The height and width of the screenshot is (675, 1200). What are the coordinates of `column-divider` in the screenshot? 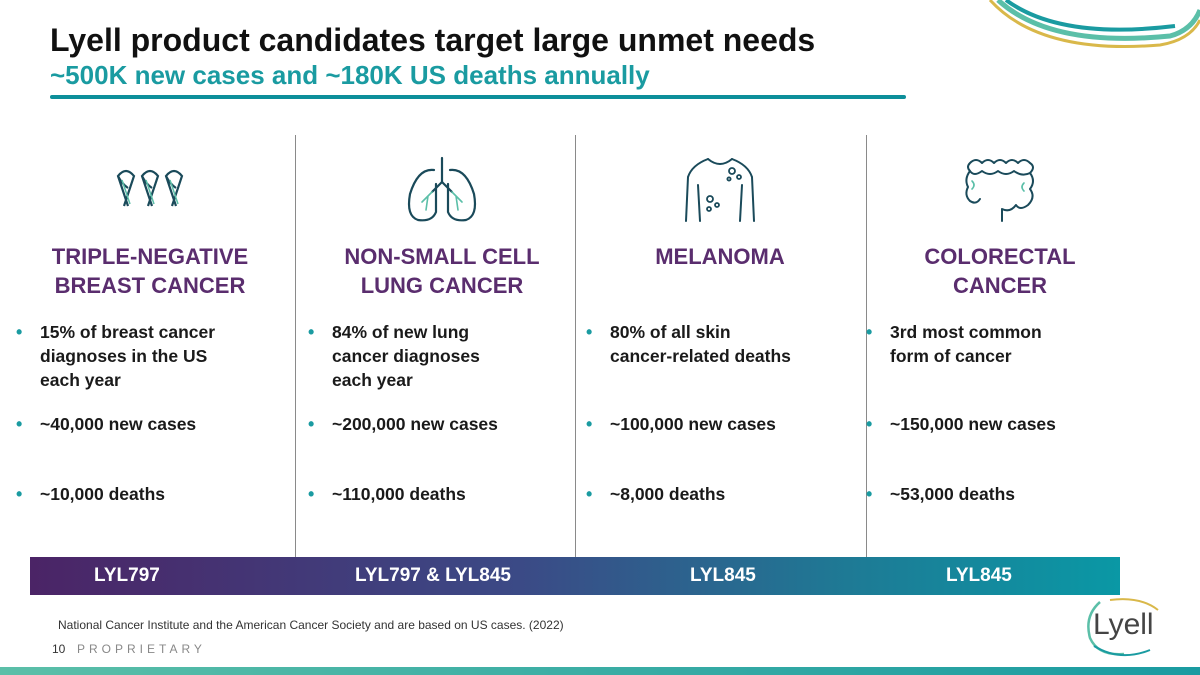 It's located at (295, 346).